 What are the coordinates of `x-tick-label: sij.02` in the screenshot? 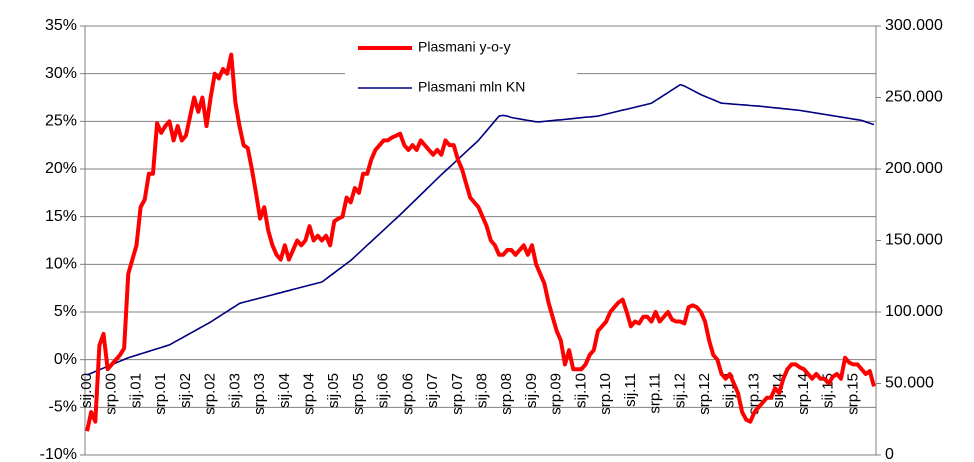 It's located at (185, 390).